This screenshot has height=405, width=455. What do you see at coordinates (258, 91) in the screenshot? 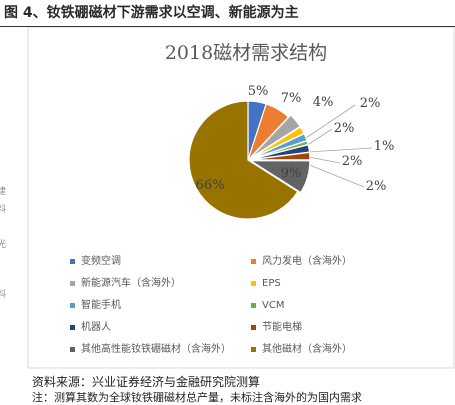
I see `slice-data-label: 5%` at bounding box center [258, 91].